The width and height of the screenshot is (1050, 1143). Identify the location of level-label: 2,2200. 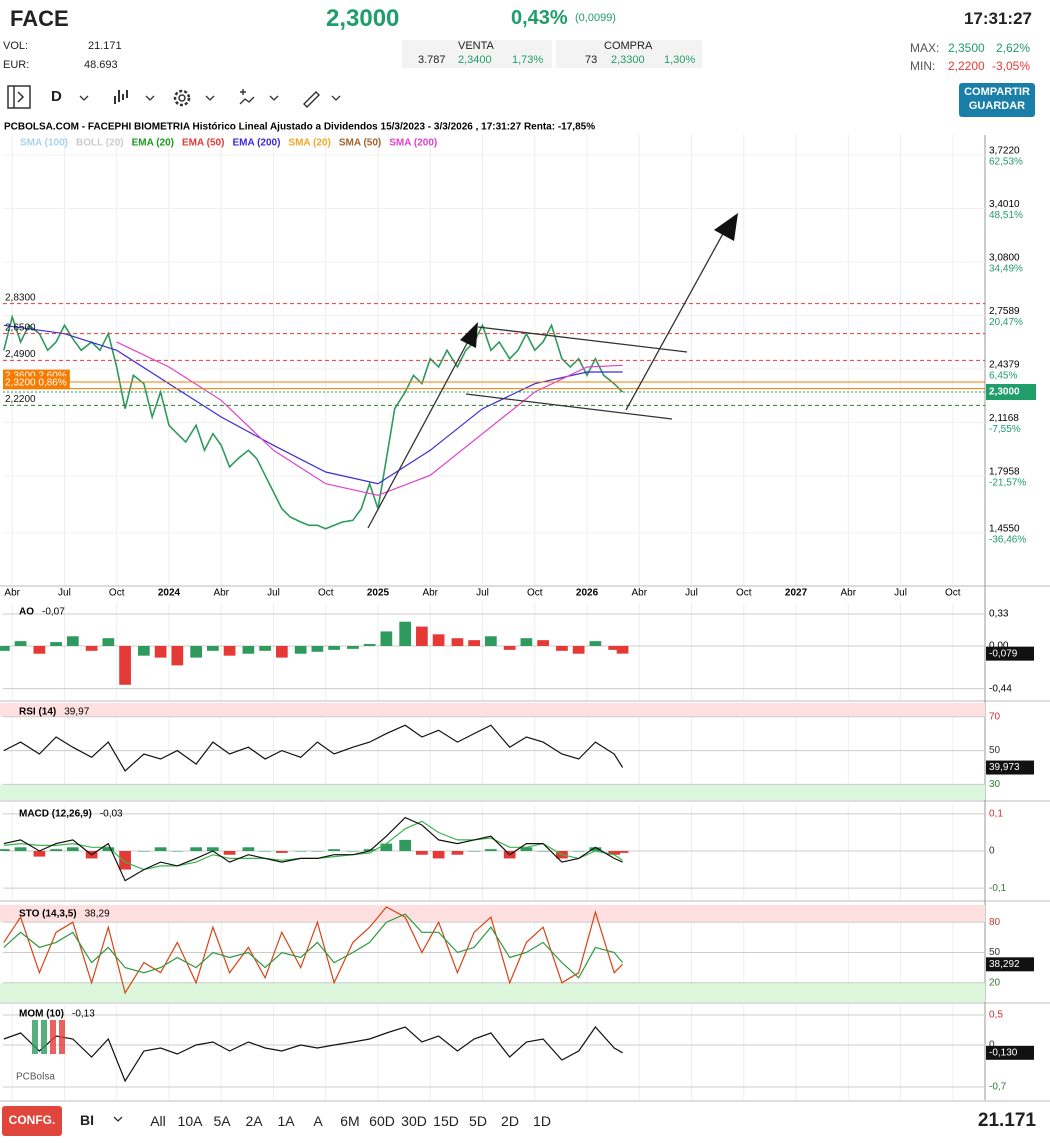
(20, 399).